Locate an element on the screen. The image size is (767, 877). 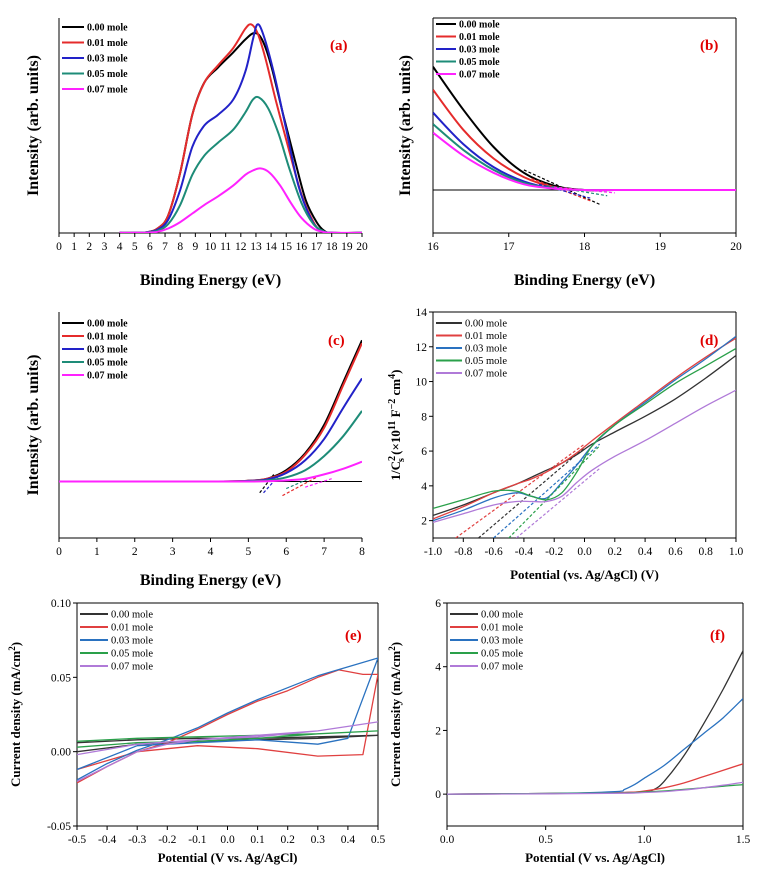
y-axis-label: 1/C2s (×1011 F−2 cm4) is located at coordinates (397, 425).